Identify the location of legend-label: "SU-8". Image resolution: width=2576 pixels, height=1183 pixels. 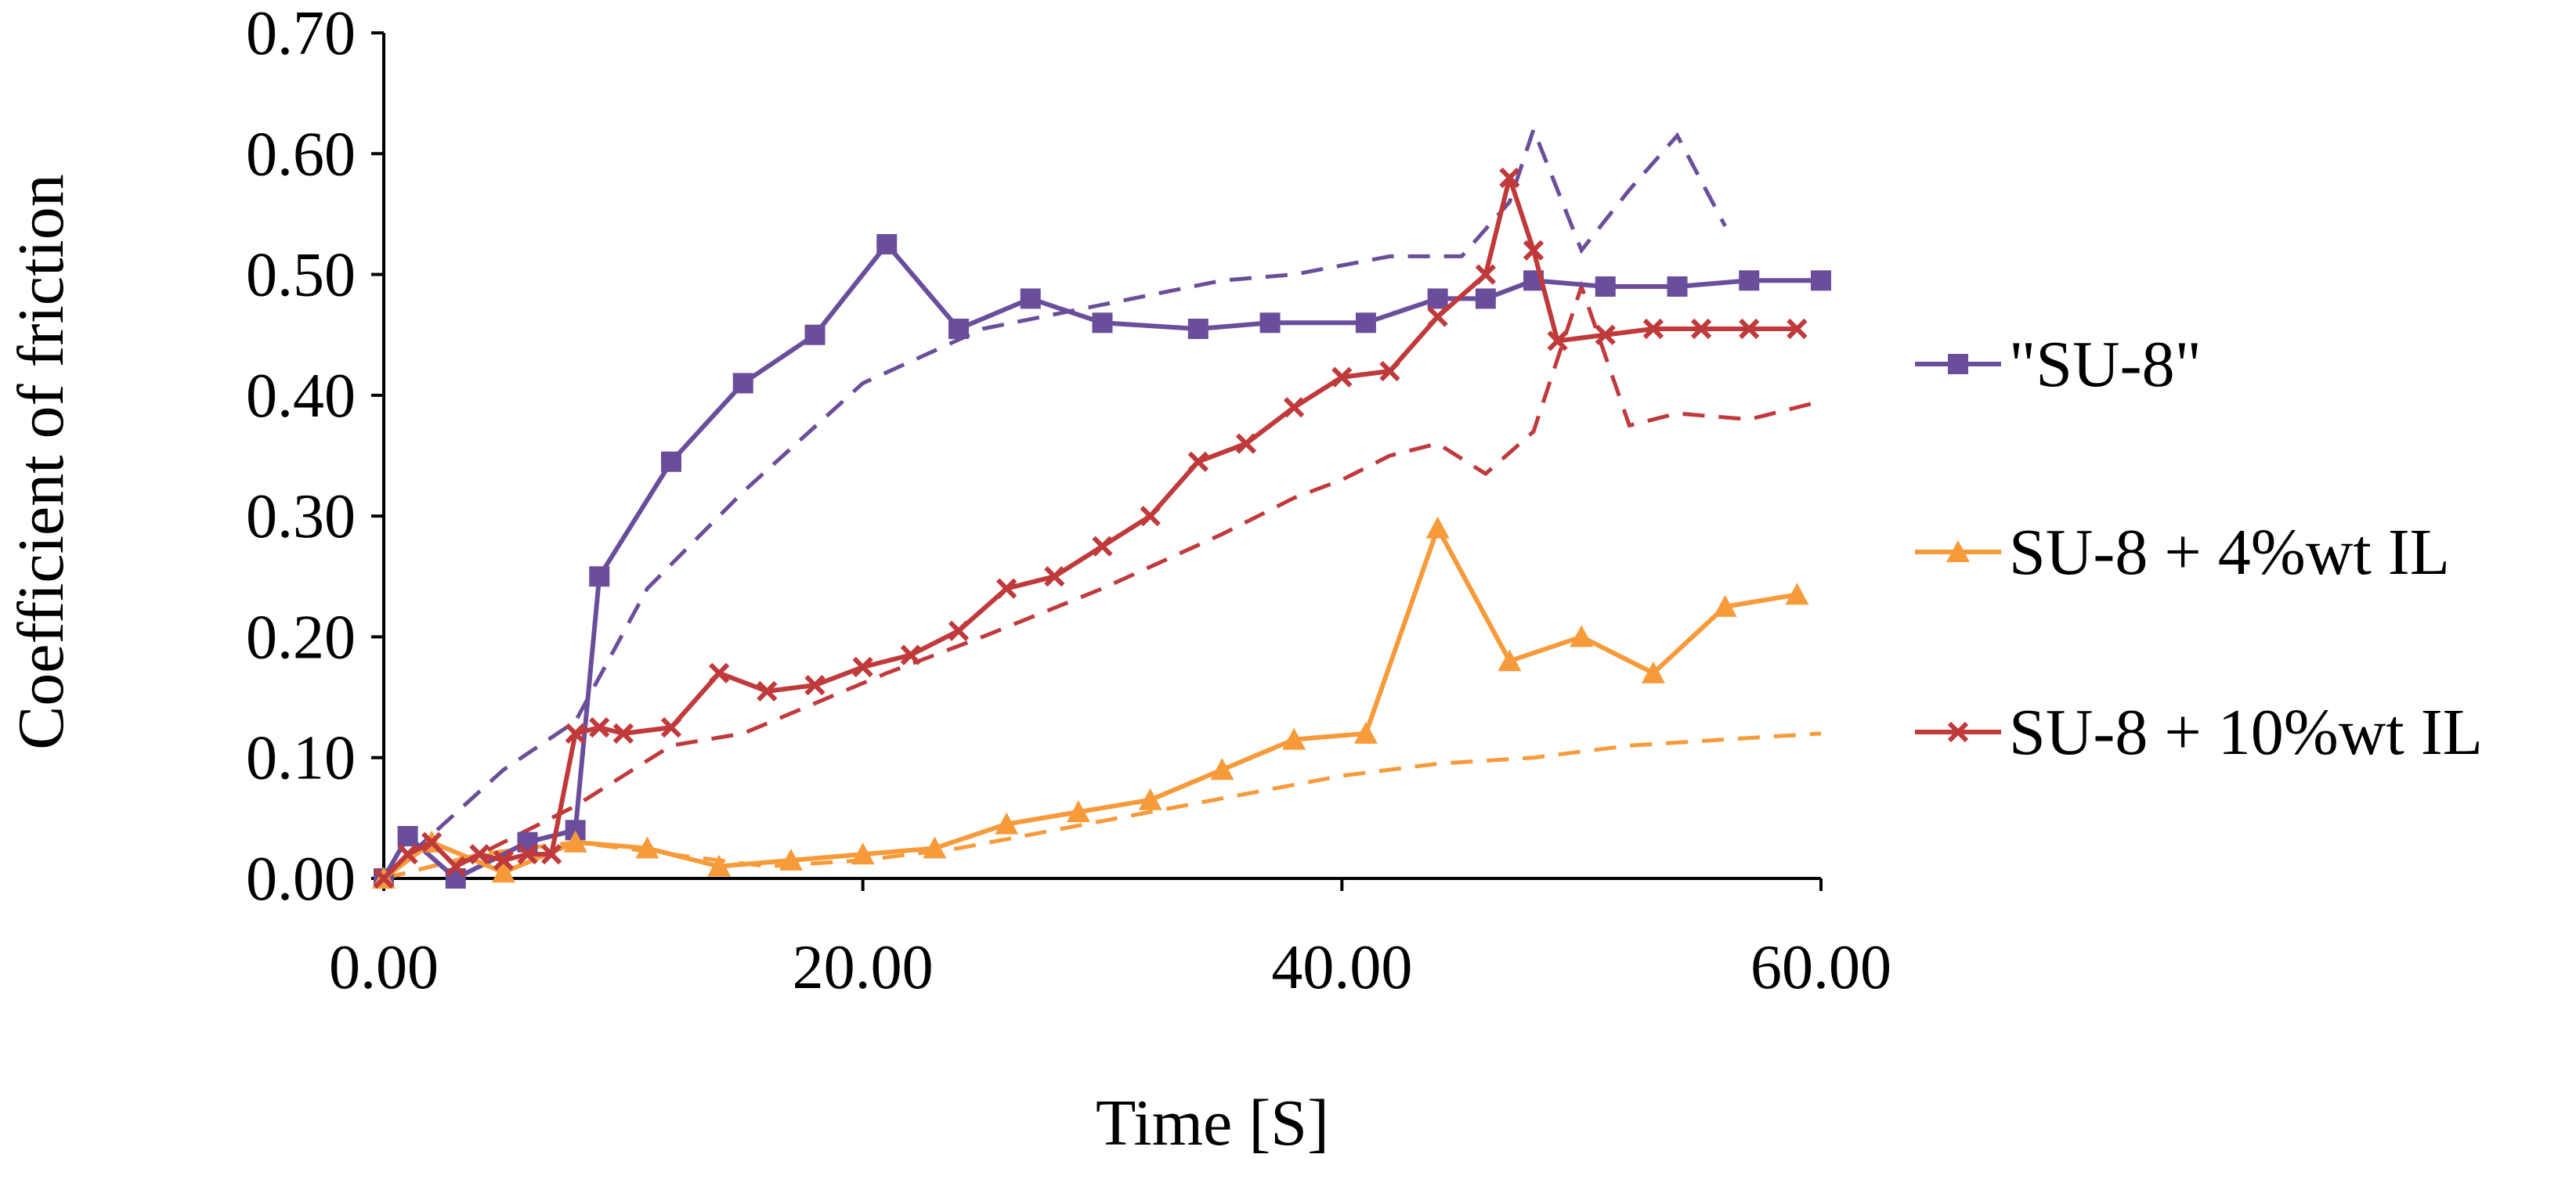
(2105, 364).